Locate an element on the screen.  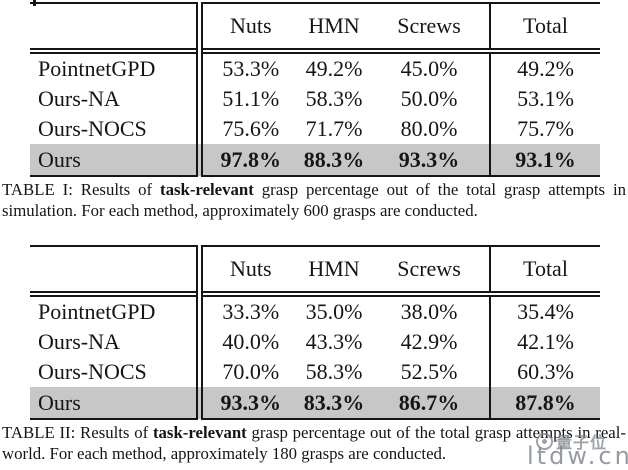
cell-nuts: 53.3% is located at coordinates (251, 68).